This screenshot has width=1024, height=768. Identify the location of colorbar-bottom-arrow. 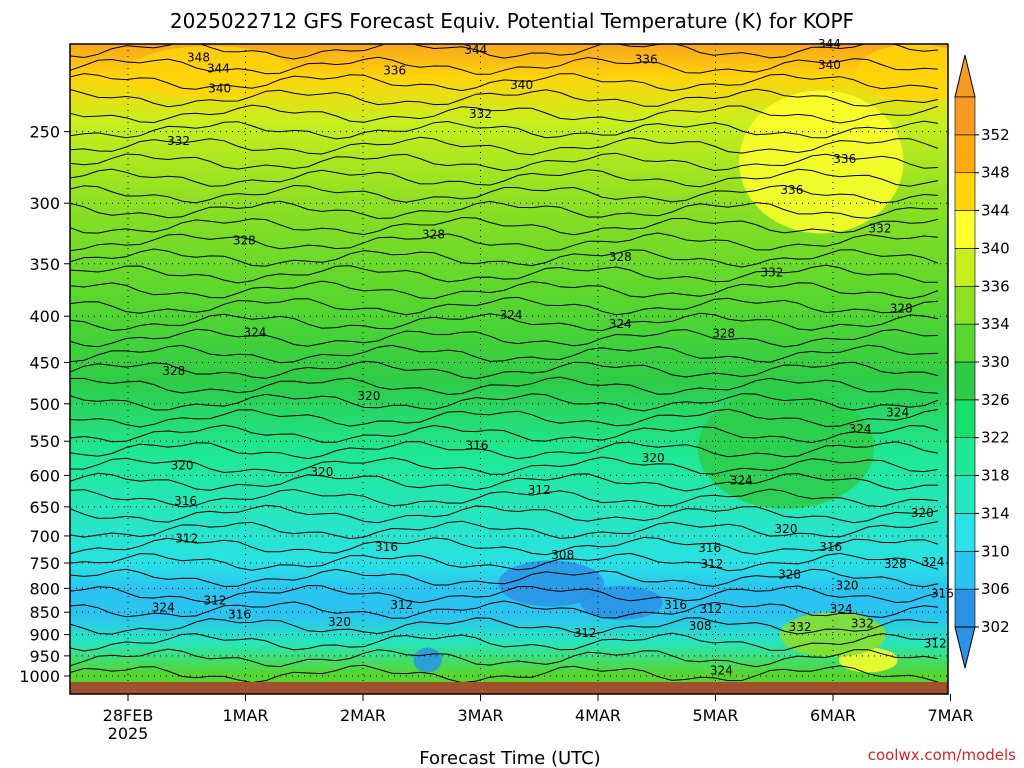
(965, 647).